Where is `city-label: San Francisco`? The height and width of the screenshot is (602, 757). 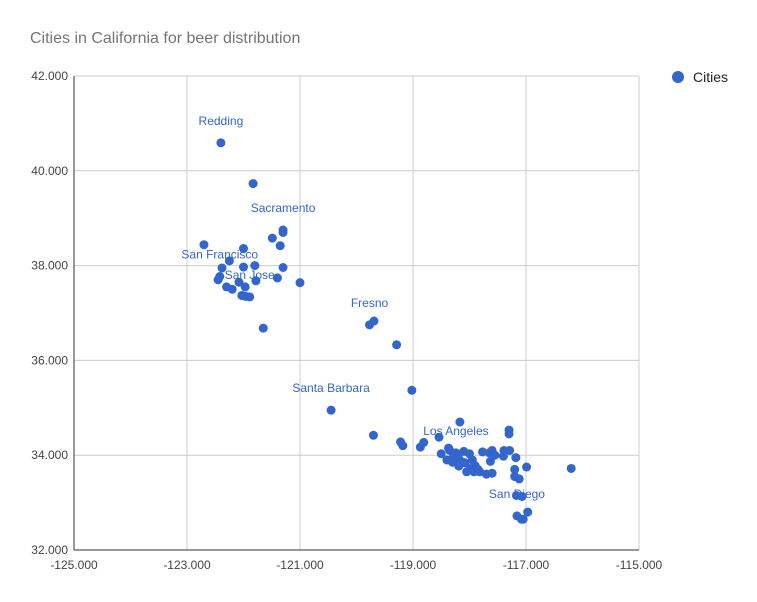 city-label: San Francisco is located at coordinates (219, 255).